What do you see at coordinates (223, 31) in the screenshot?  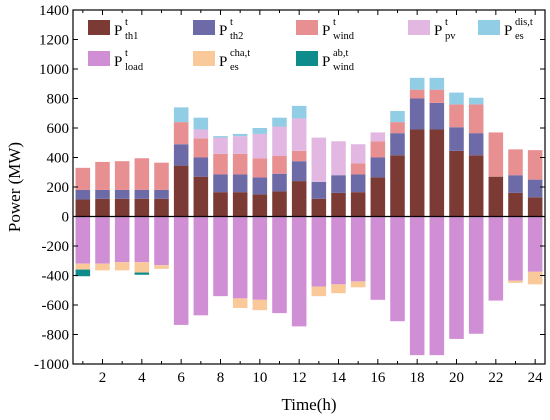 I see `legend-label-th2: P` at bounding box center [223, 31].